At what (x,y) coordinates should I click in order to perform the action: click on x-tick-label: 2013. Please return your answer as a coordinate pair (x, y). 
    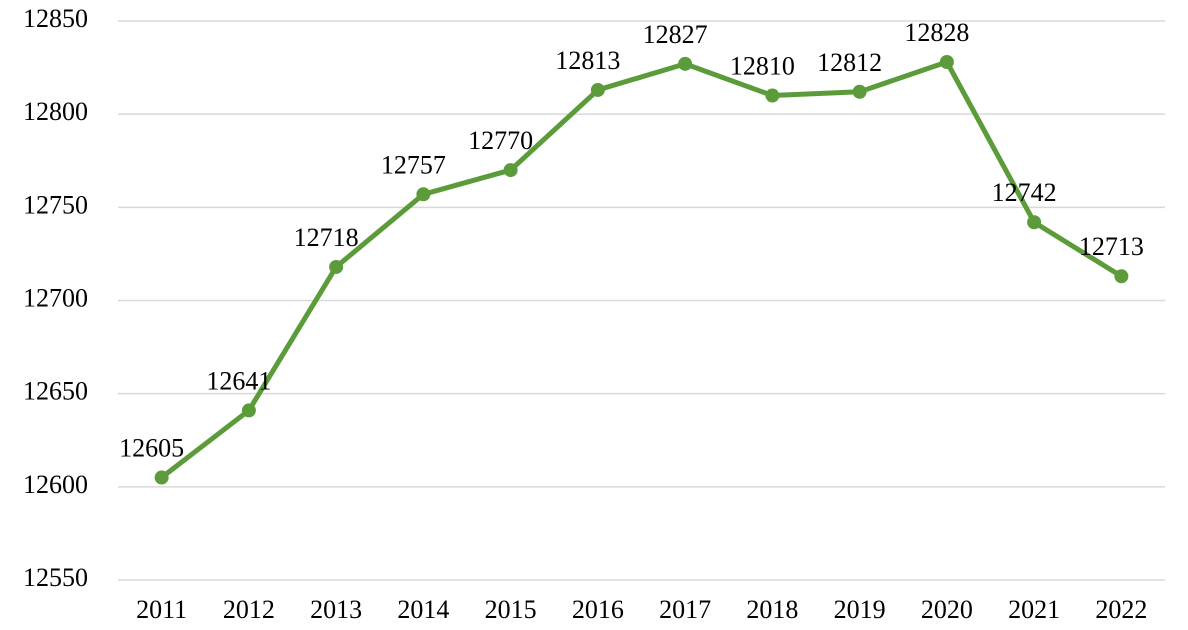
    Looking at the image, I should click on (336, 609).